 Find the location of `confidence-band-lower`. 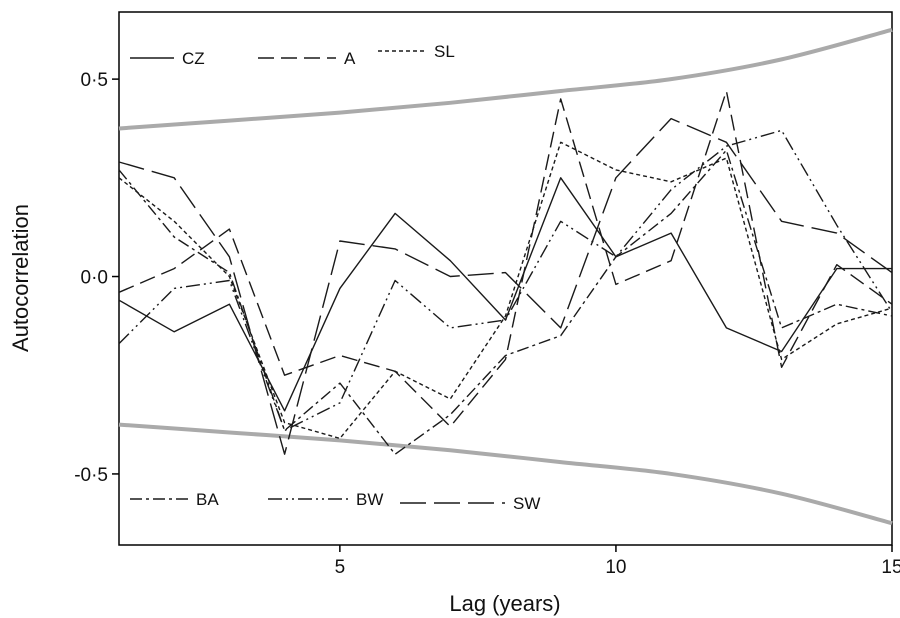

confidence-band-lower is located at coordinates (505, 474).